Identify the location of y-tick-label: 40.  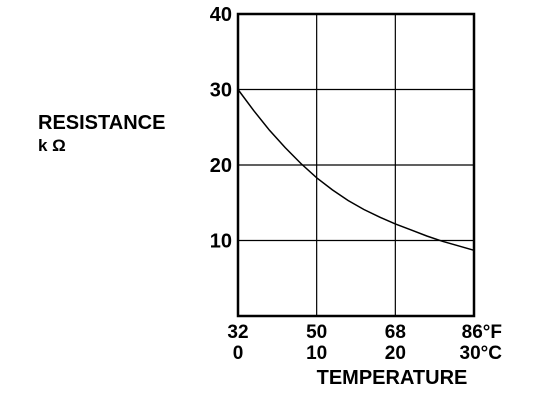
(221, 15).